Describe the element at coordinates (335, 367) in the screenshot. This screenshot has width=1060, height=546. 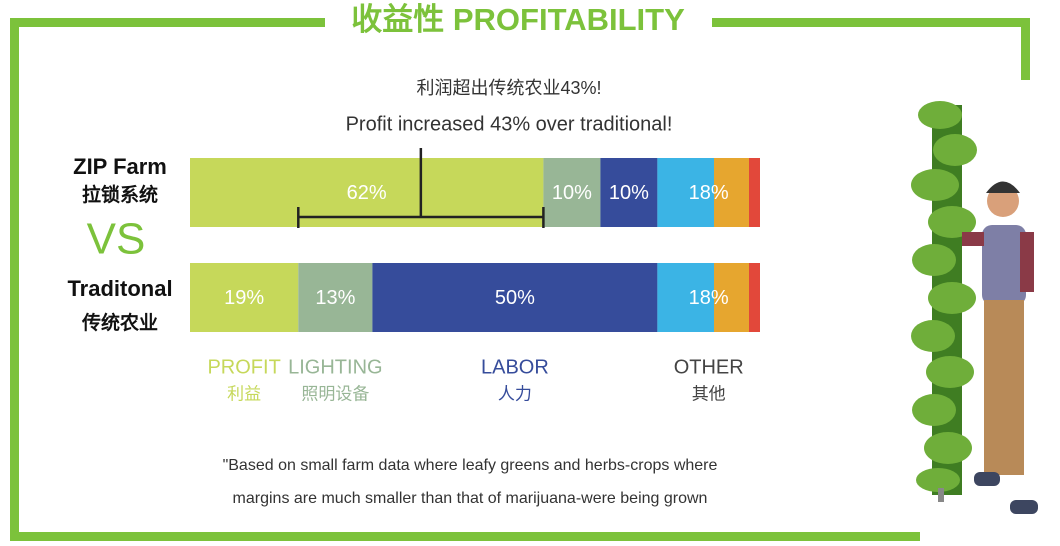
I see `legend-label: LIGHTING` at that location.